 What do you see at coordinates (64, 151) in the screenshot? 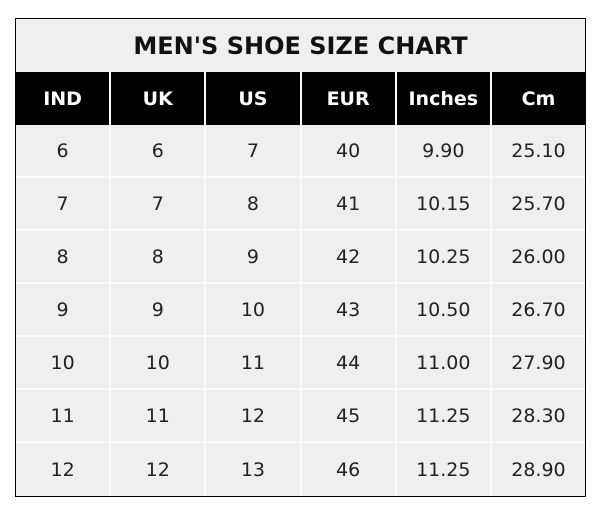
I see `table-cell-ind: 6` at bounding box center [64, 151].